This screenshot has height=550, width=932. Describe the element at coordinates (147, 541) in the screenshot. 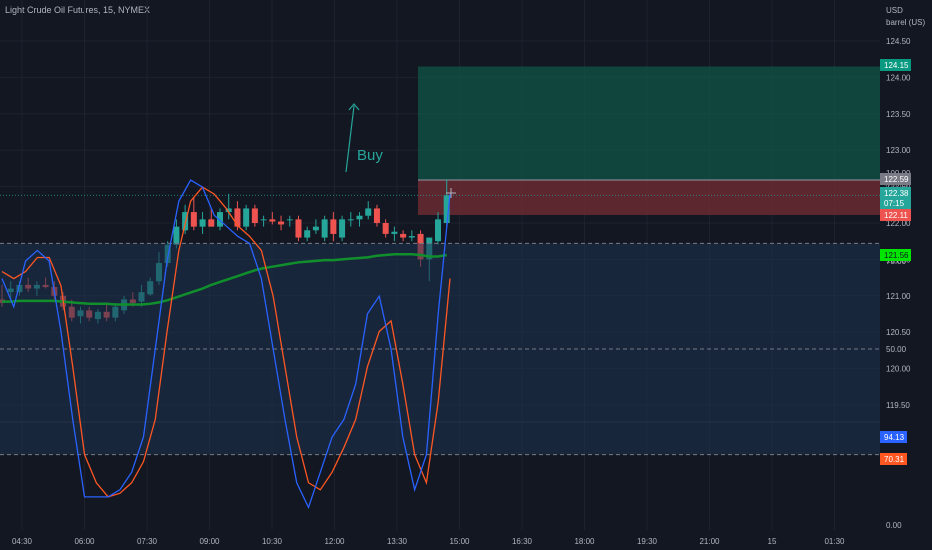

I see `time-tick-label: 07:30` at that location.